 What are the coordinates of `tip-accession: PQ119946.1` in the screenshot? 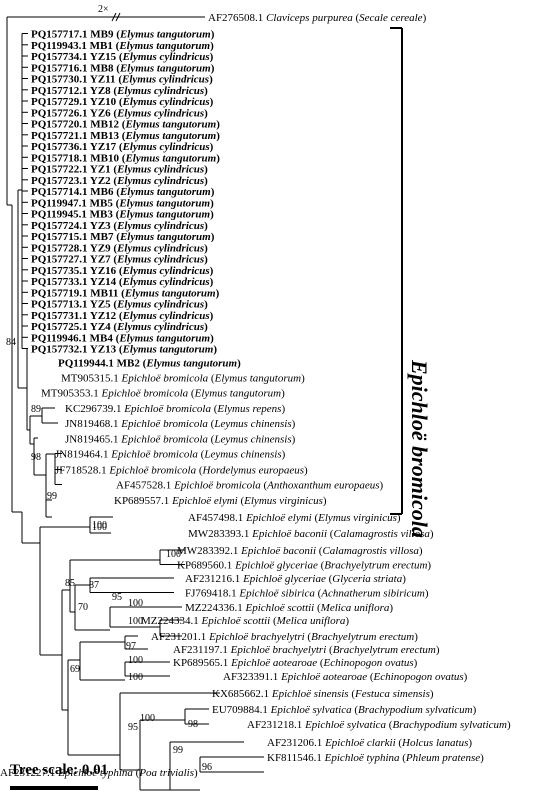 It's located at (60, 338).